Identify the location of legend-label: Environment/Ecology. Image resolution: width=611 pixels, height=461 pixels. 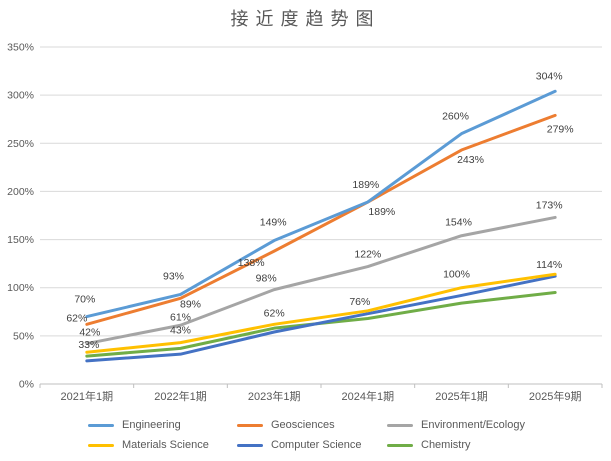
(473, 425).